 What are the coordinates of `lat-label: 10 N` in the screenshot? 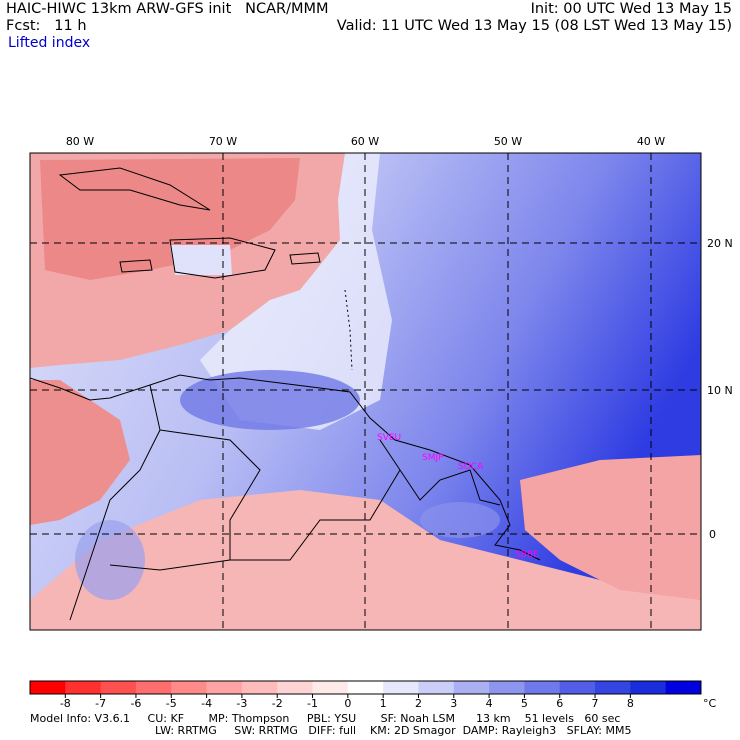 It's located at (720, 390).